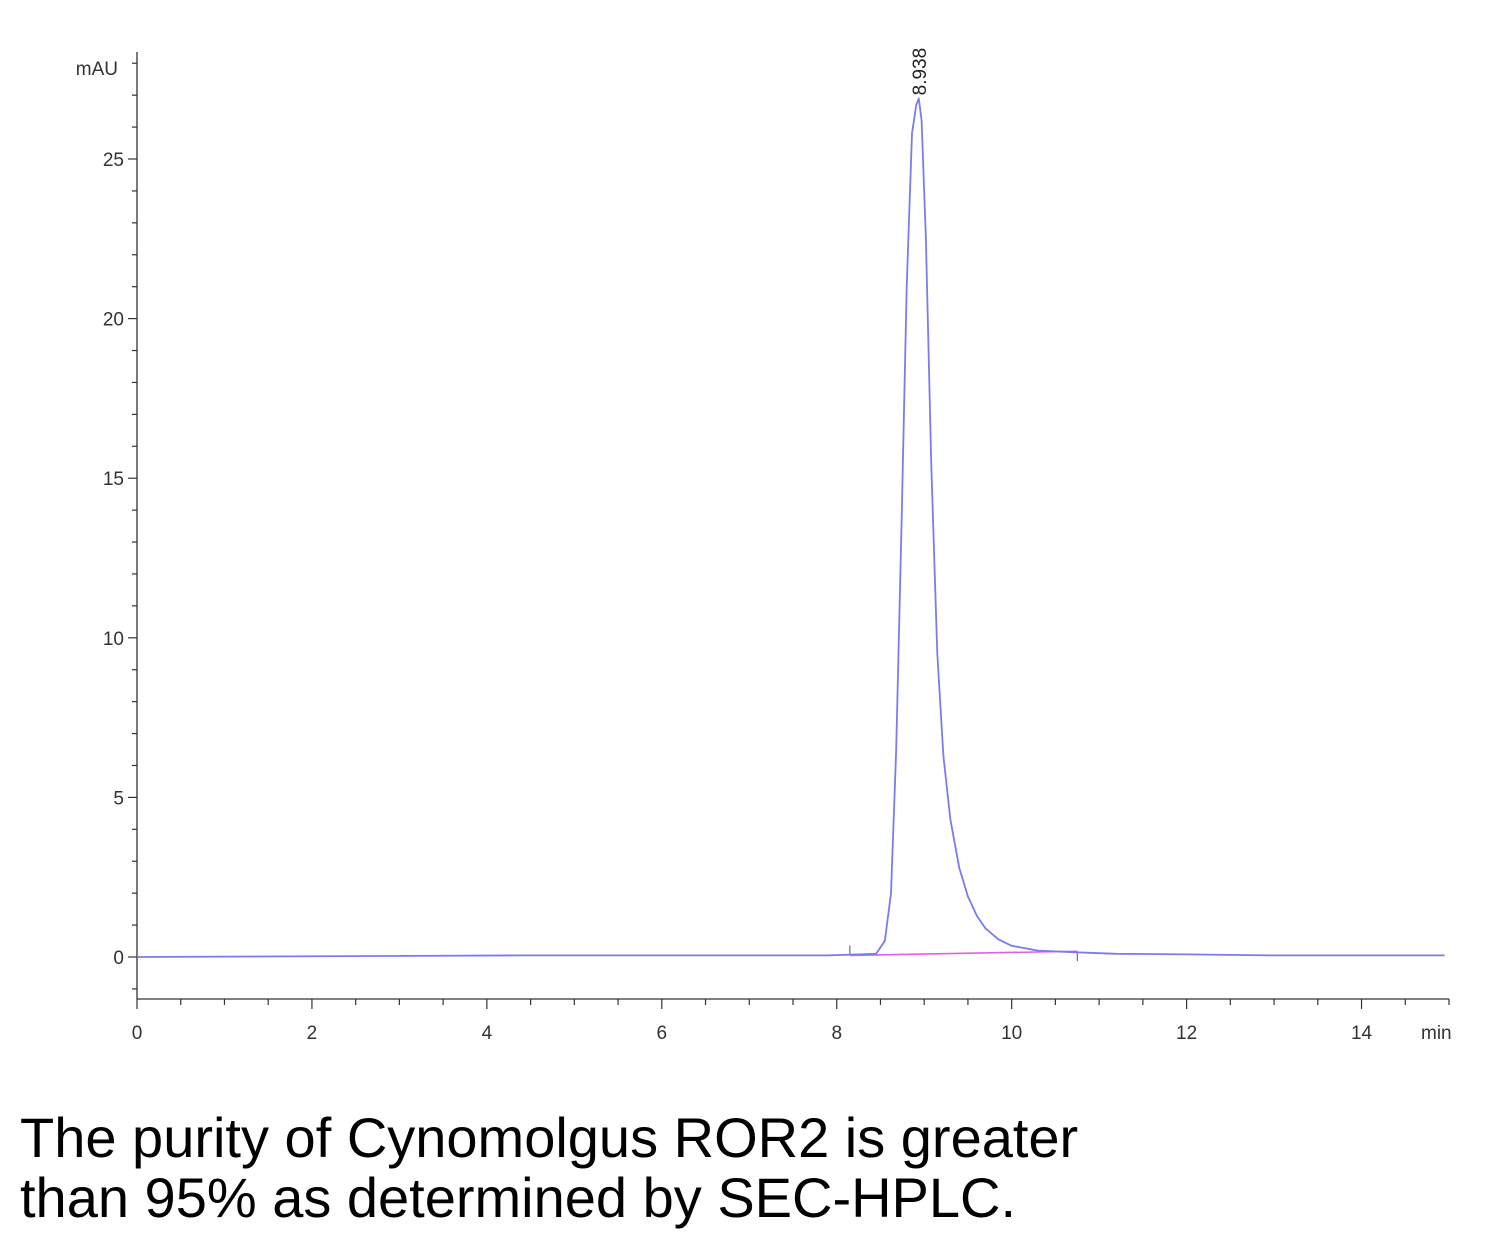  I want to click on x-tick-label: 14, so click(1362, 1033).